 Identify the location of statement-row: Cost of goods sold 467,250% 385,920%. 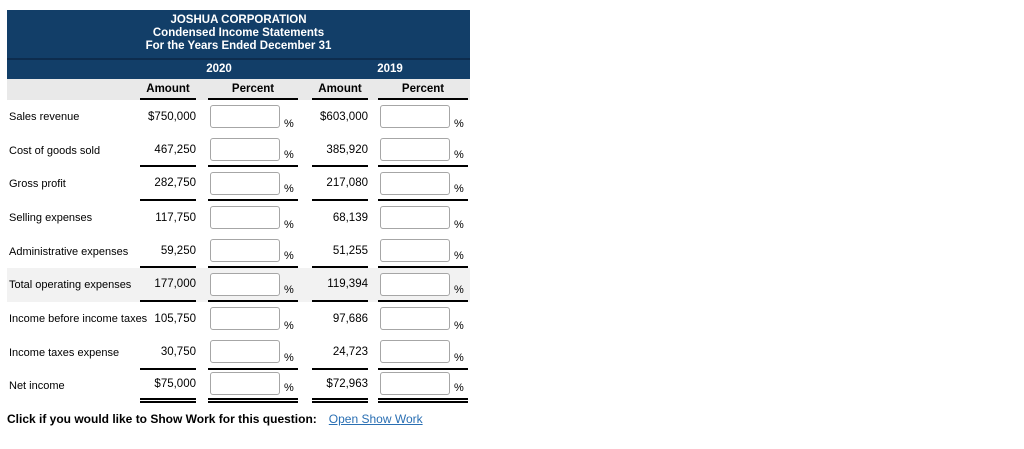
(238, 150).